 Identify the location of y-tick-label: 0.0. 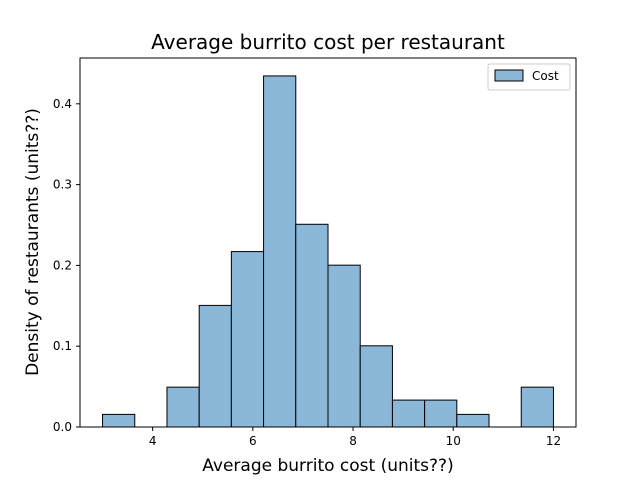
(62, 427).